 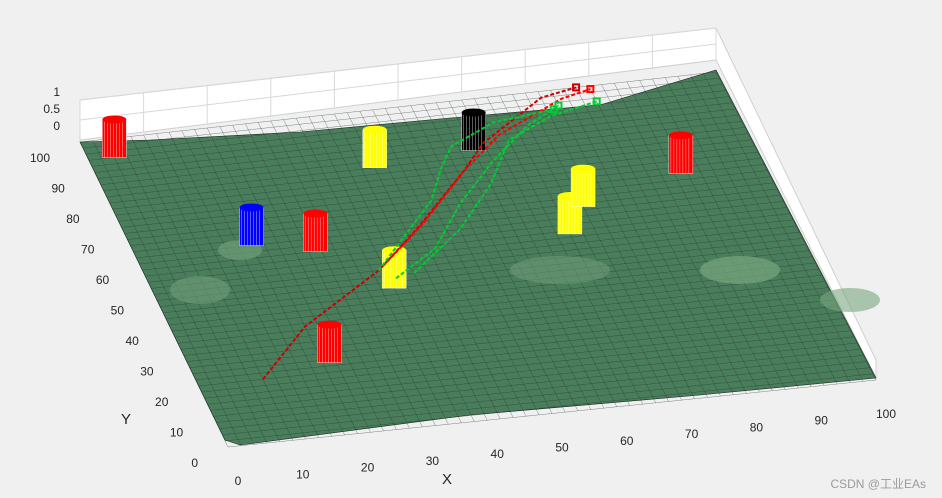 What do you see at coordinates (162, 402) in the screenshot?
I see `y-tick-label: 20` at bounding box center [162, 402].